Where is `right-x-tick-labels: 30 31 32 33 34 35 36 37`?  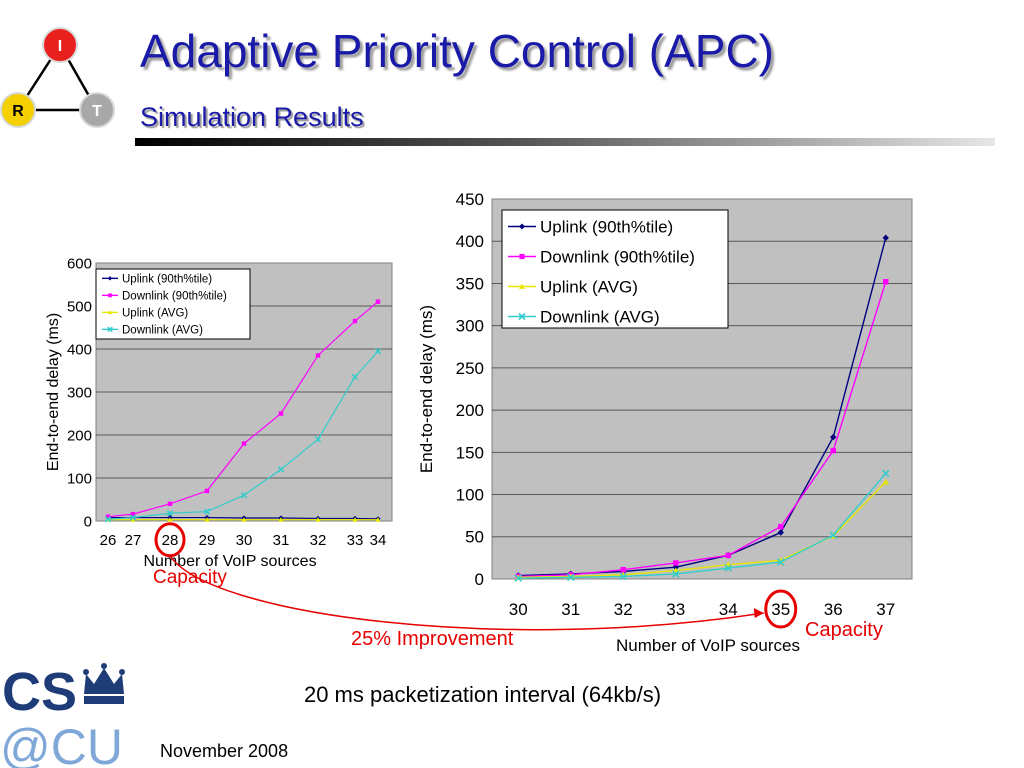
right-x-tick-labels: 30 31 32 33 34 35 36 37 is located at coordinates (702, 609).